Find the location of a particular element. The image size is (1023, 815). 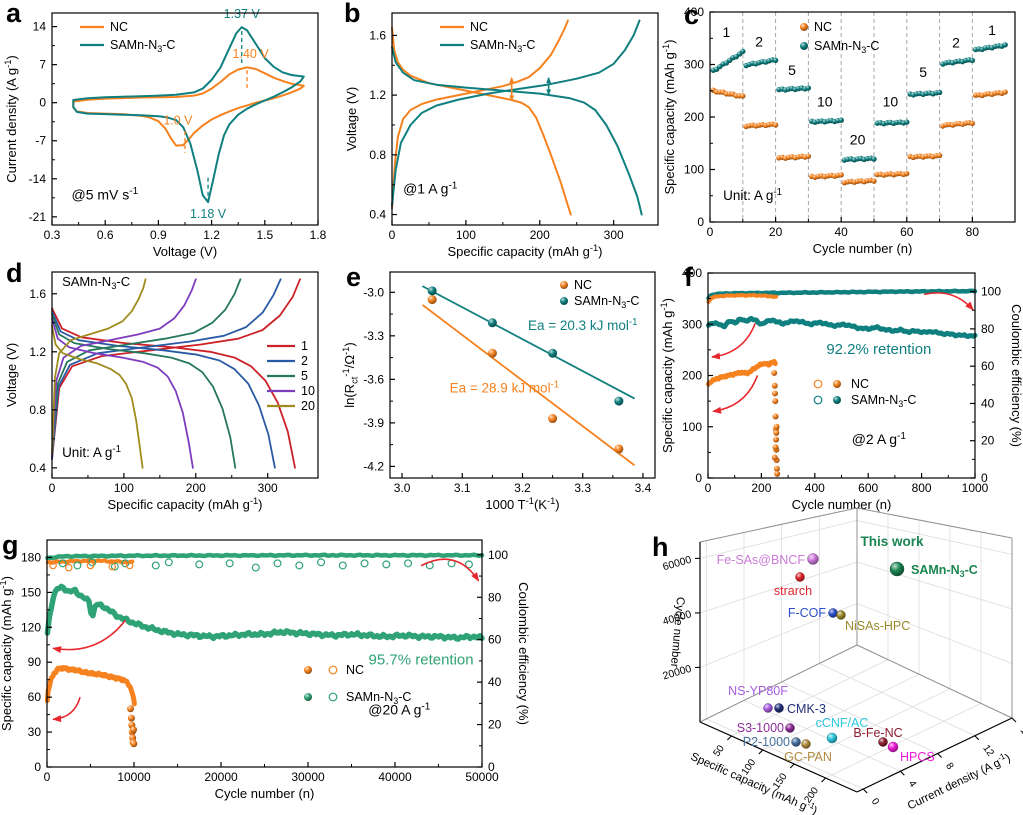

svg-text: 1.37 V is located at coordinates (242, 14).